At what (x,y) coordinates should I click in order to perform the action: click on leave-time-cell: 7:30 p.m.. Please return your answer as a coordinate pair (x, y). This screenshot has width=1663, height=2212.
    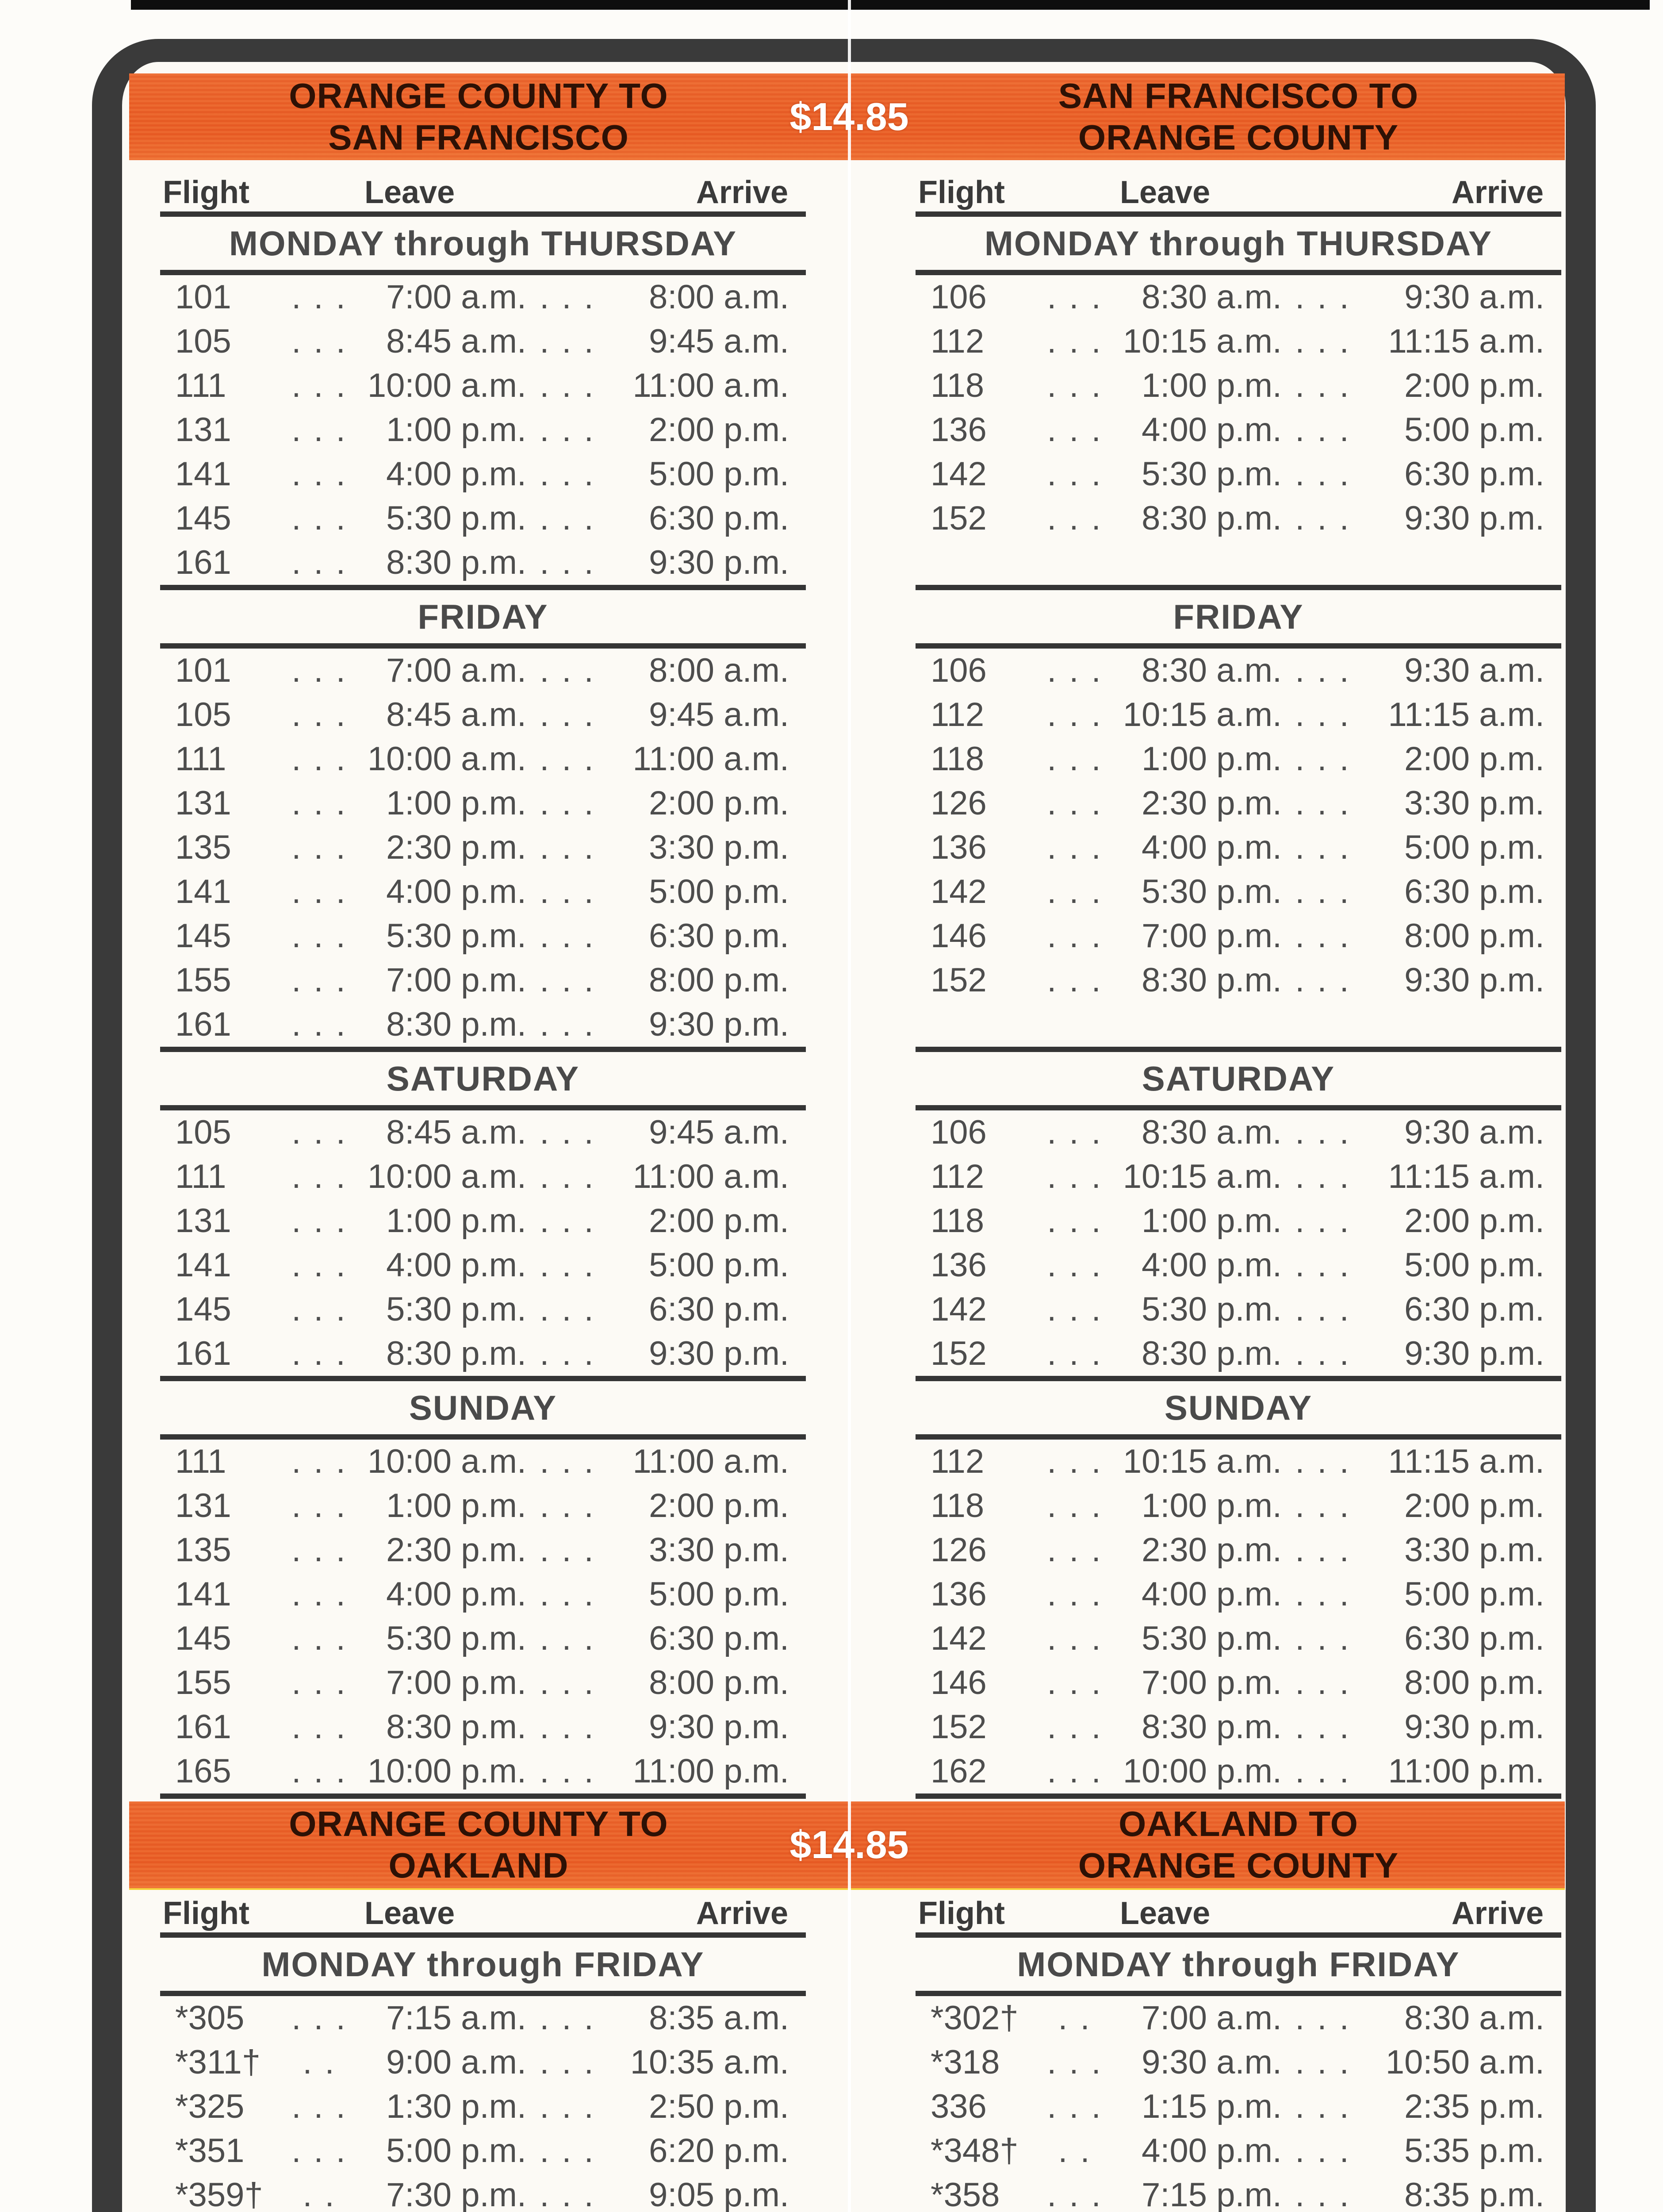
    Looking at the image, I should click on (456, 2194).